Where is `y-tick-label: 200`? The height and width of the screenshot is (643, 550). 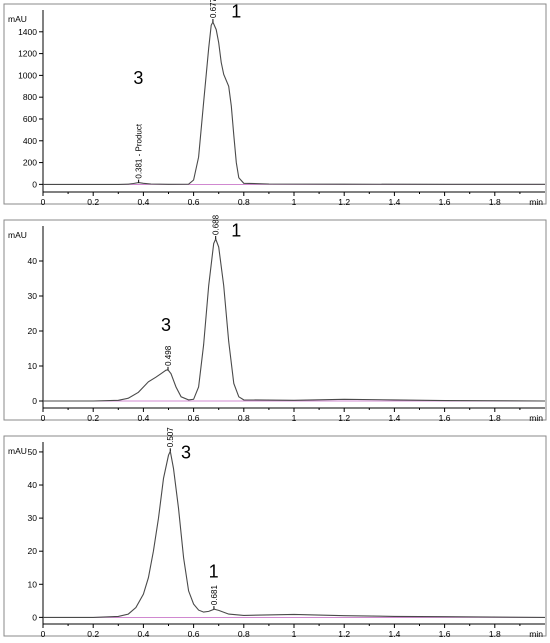 y-tick-label: 200 is located at coordinates (30, 163).